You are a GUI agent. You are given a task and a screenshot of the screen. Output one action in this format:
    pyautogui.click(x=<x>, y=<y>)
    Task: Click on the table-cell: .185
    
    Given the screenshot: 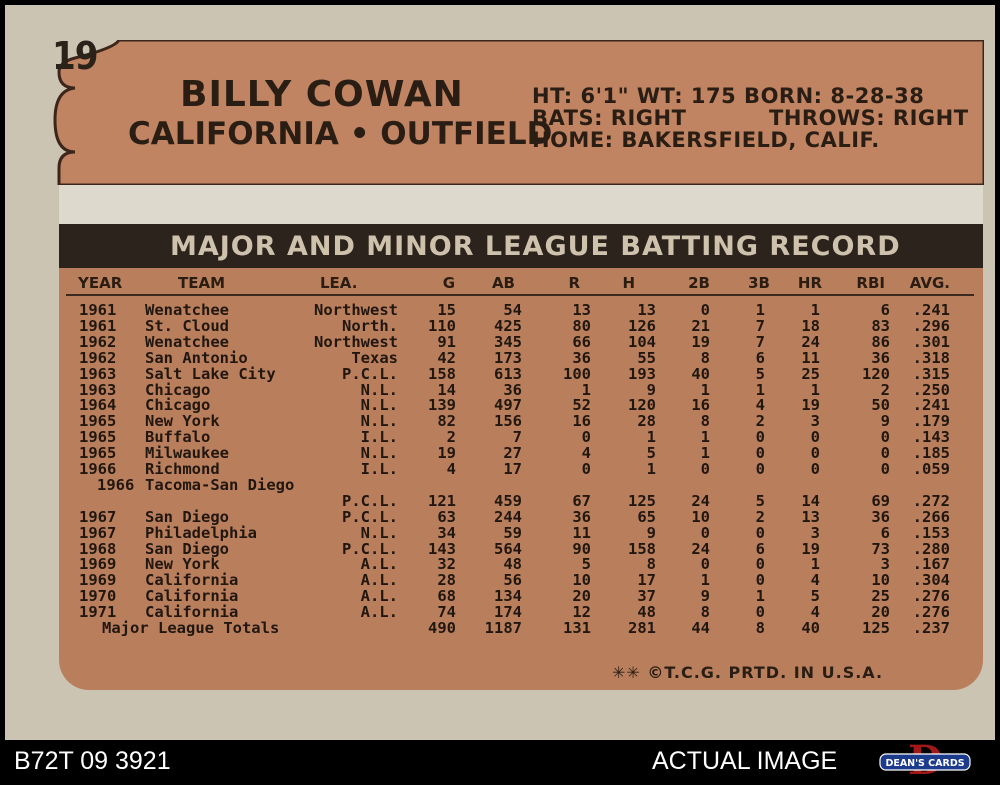 What is the action you would take?
    pyautogui.click(x=931, y=453)
    